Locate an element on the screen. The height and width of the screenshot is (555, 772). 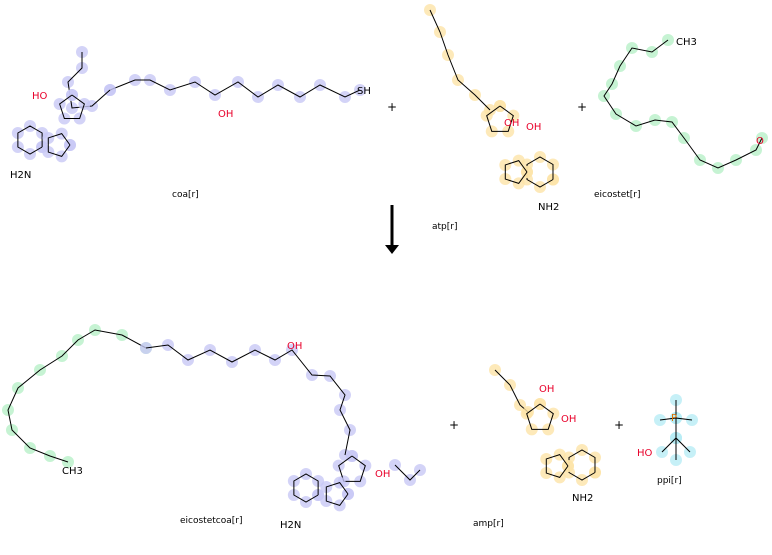
amp-imidazole-bond is located at coordinates (557, 466).